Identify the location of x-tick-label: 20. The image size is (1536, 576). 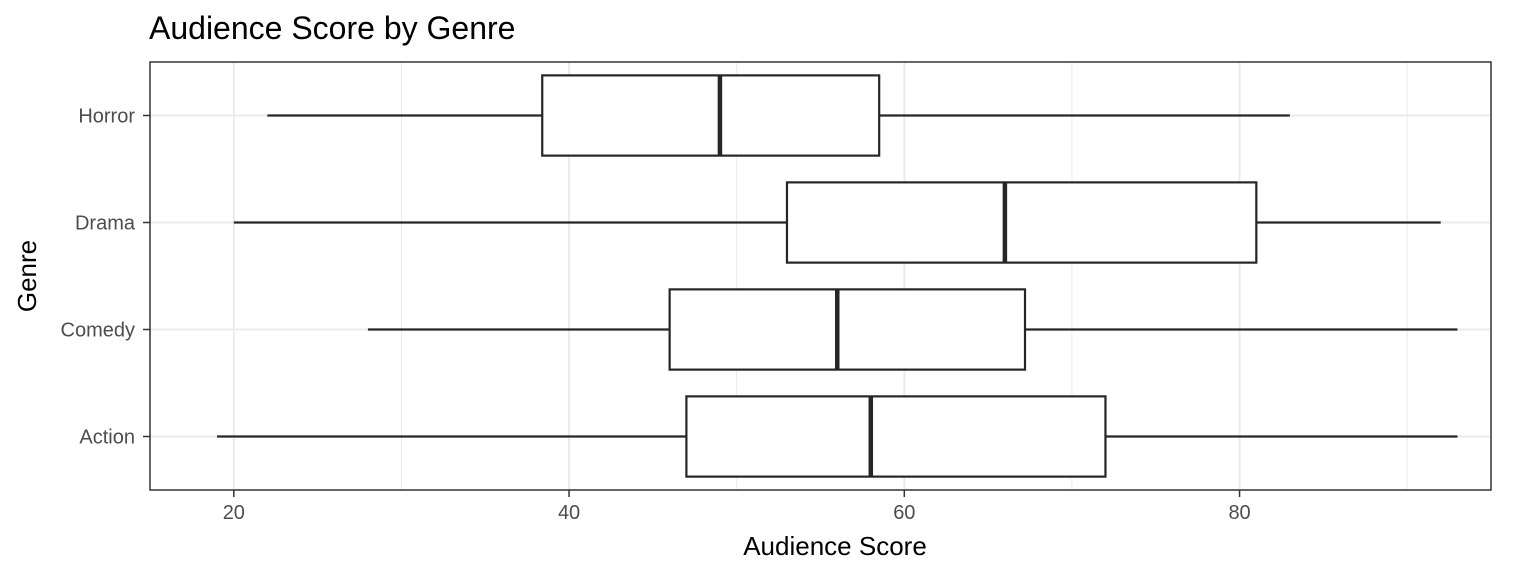
(234, 513).